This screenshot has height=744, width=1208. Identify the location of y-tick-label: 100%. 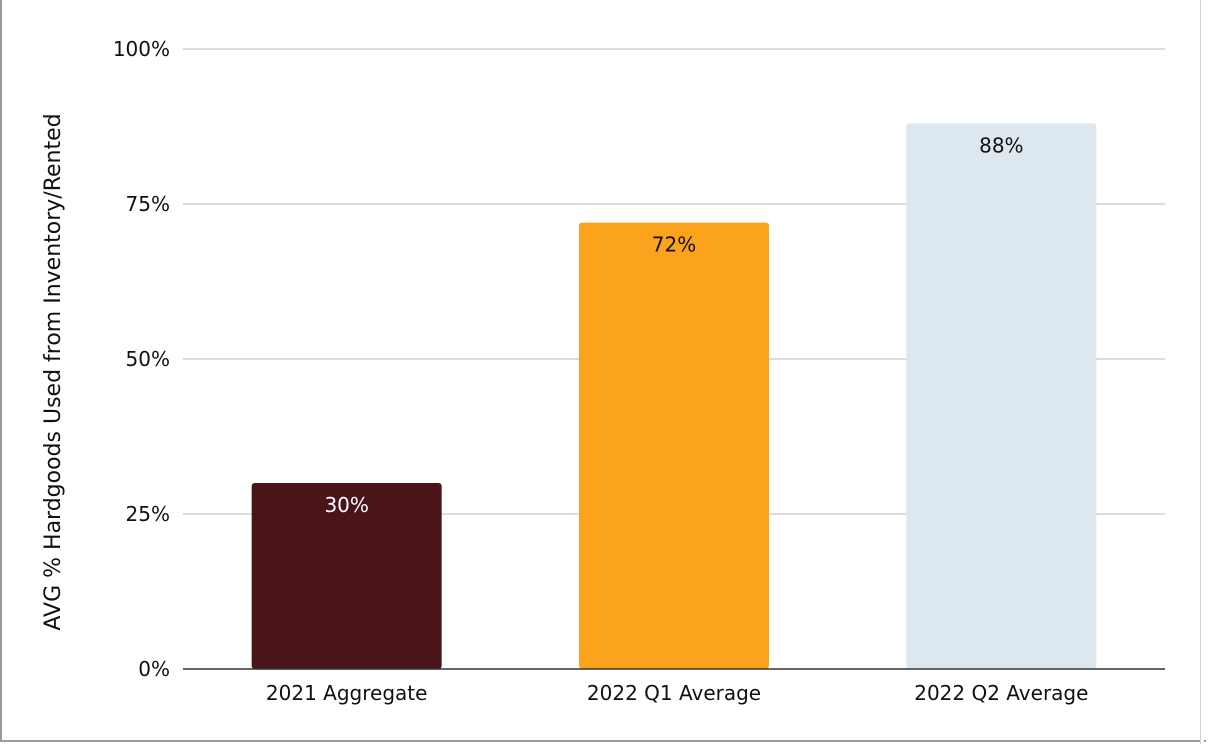
(141, 49).